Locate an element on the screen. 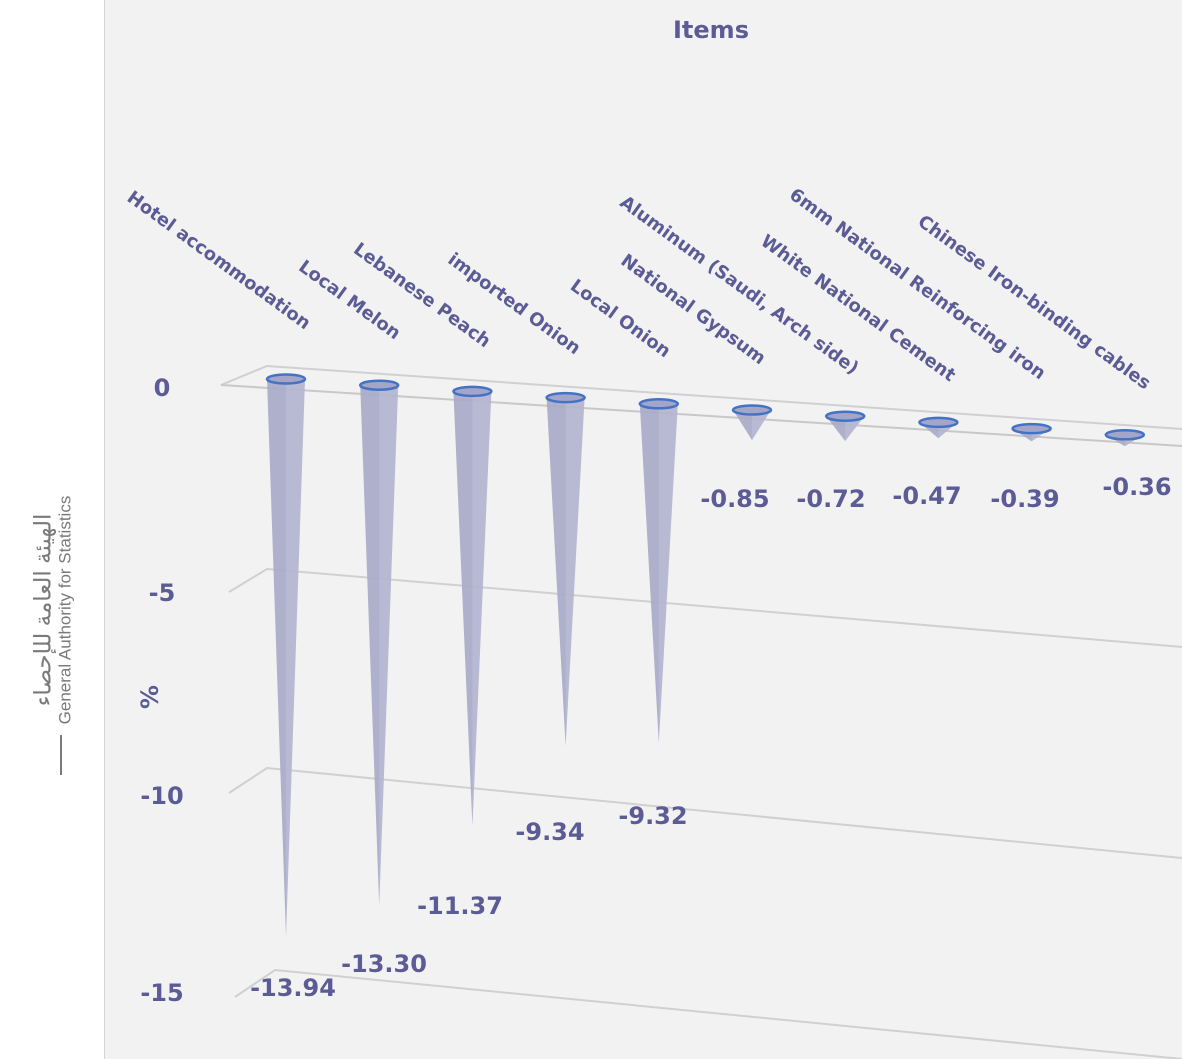  y-tick-labels: 0 -5 -10 -15 is located at coordinates (161, 690).